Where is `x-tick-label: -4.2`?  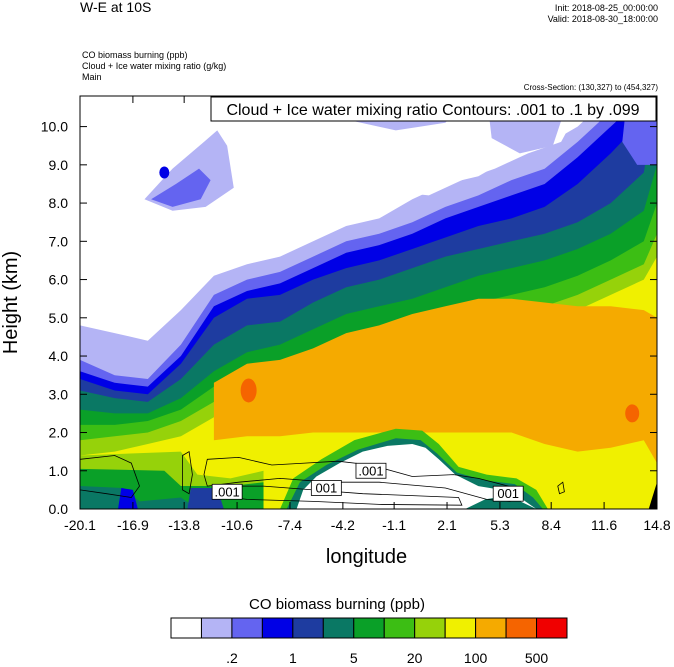
x-tick-label: -4.2 is located at coordinates (343, 525).